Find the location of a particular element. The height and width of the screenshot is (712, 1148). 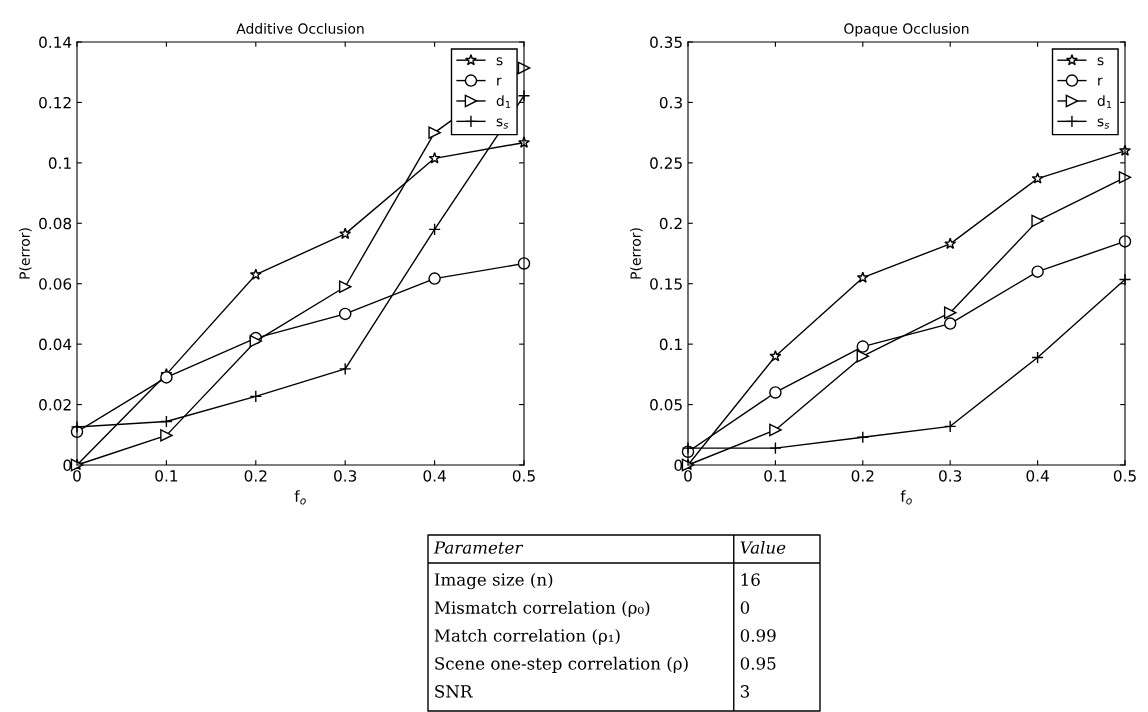

y-tick-label: 0.06 is located at coordinates (55, 284).